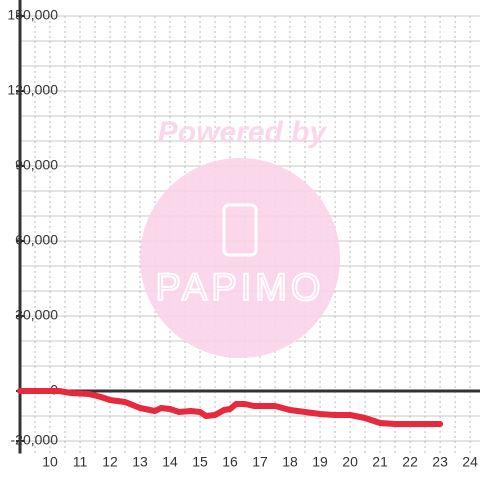  I want to click on x-tick-label: 10, so click(50, 462).